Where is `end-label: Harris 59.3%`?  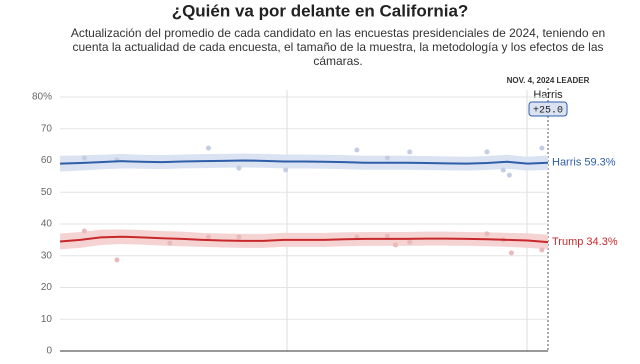 end-label: Harris 59.3% is located at coordinates (584, 163).